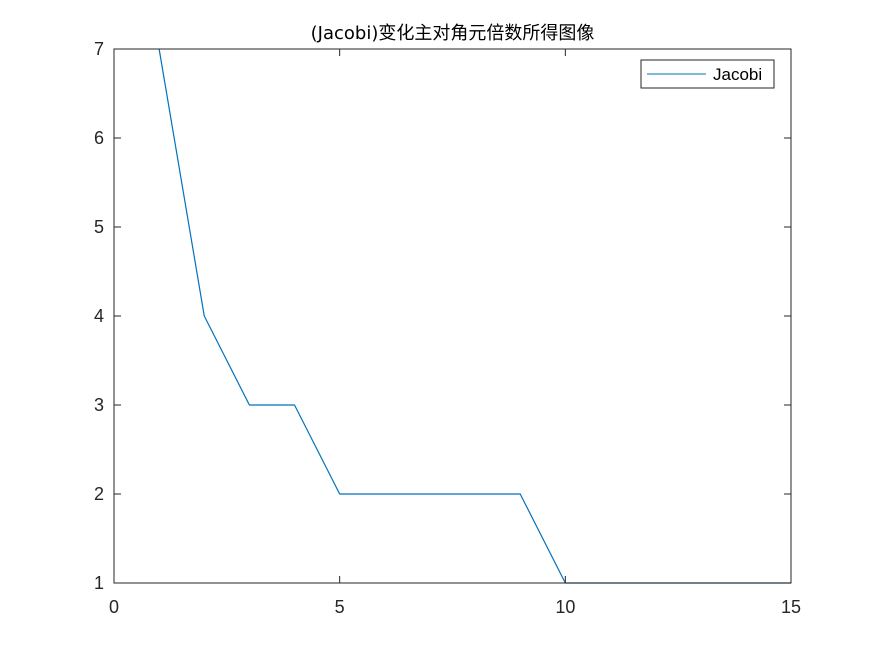  I want to click on y-tick-label: 2, so click(99, 494).